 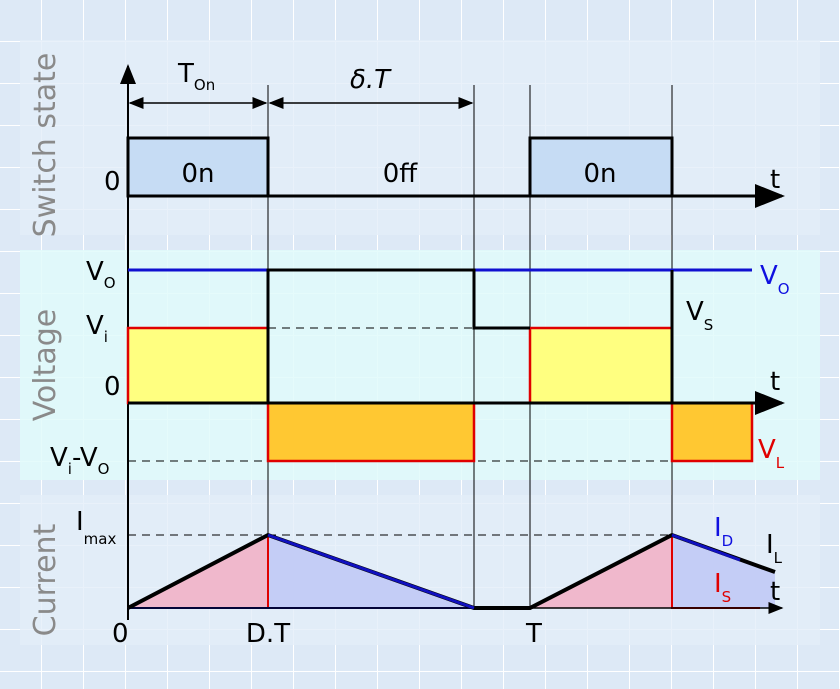 What do you see at coordinates (204, 85) in the screenshot?
I see `sub: On` at bounding box center [204, 85].